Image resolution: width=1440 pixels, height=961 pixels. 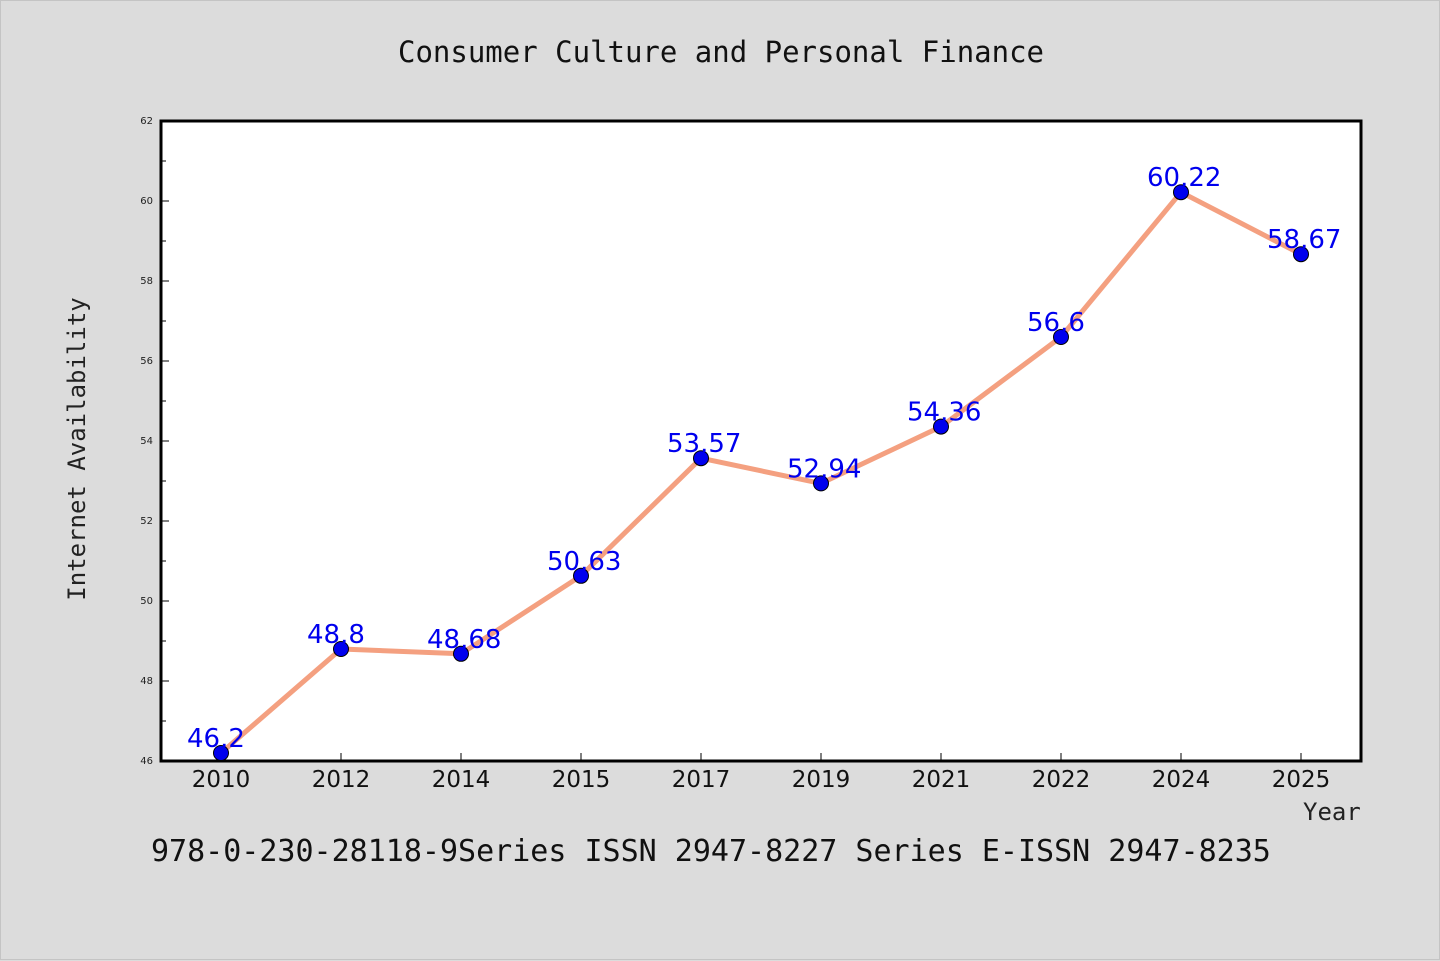 I want to click on x-tick-label: 2024, so click(x=1181, y=780).